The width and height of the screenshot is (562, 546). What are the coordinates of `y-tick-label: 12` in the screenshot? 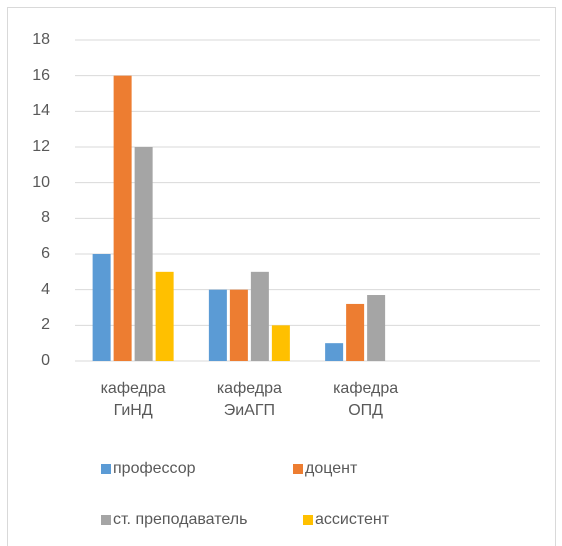 It's located at (41, 146).